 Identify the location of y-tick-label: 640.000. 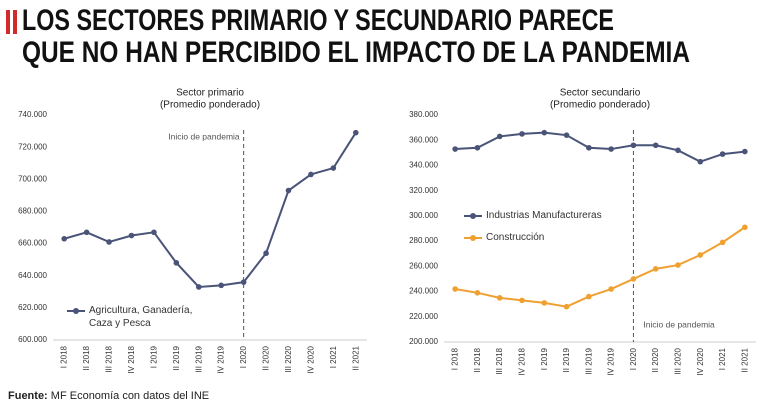
(32, 275).